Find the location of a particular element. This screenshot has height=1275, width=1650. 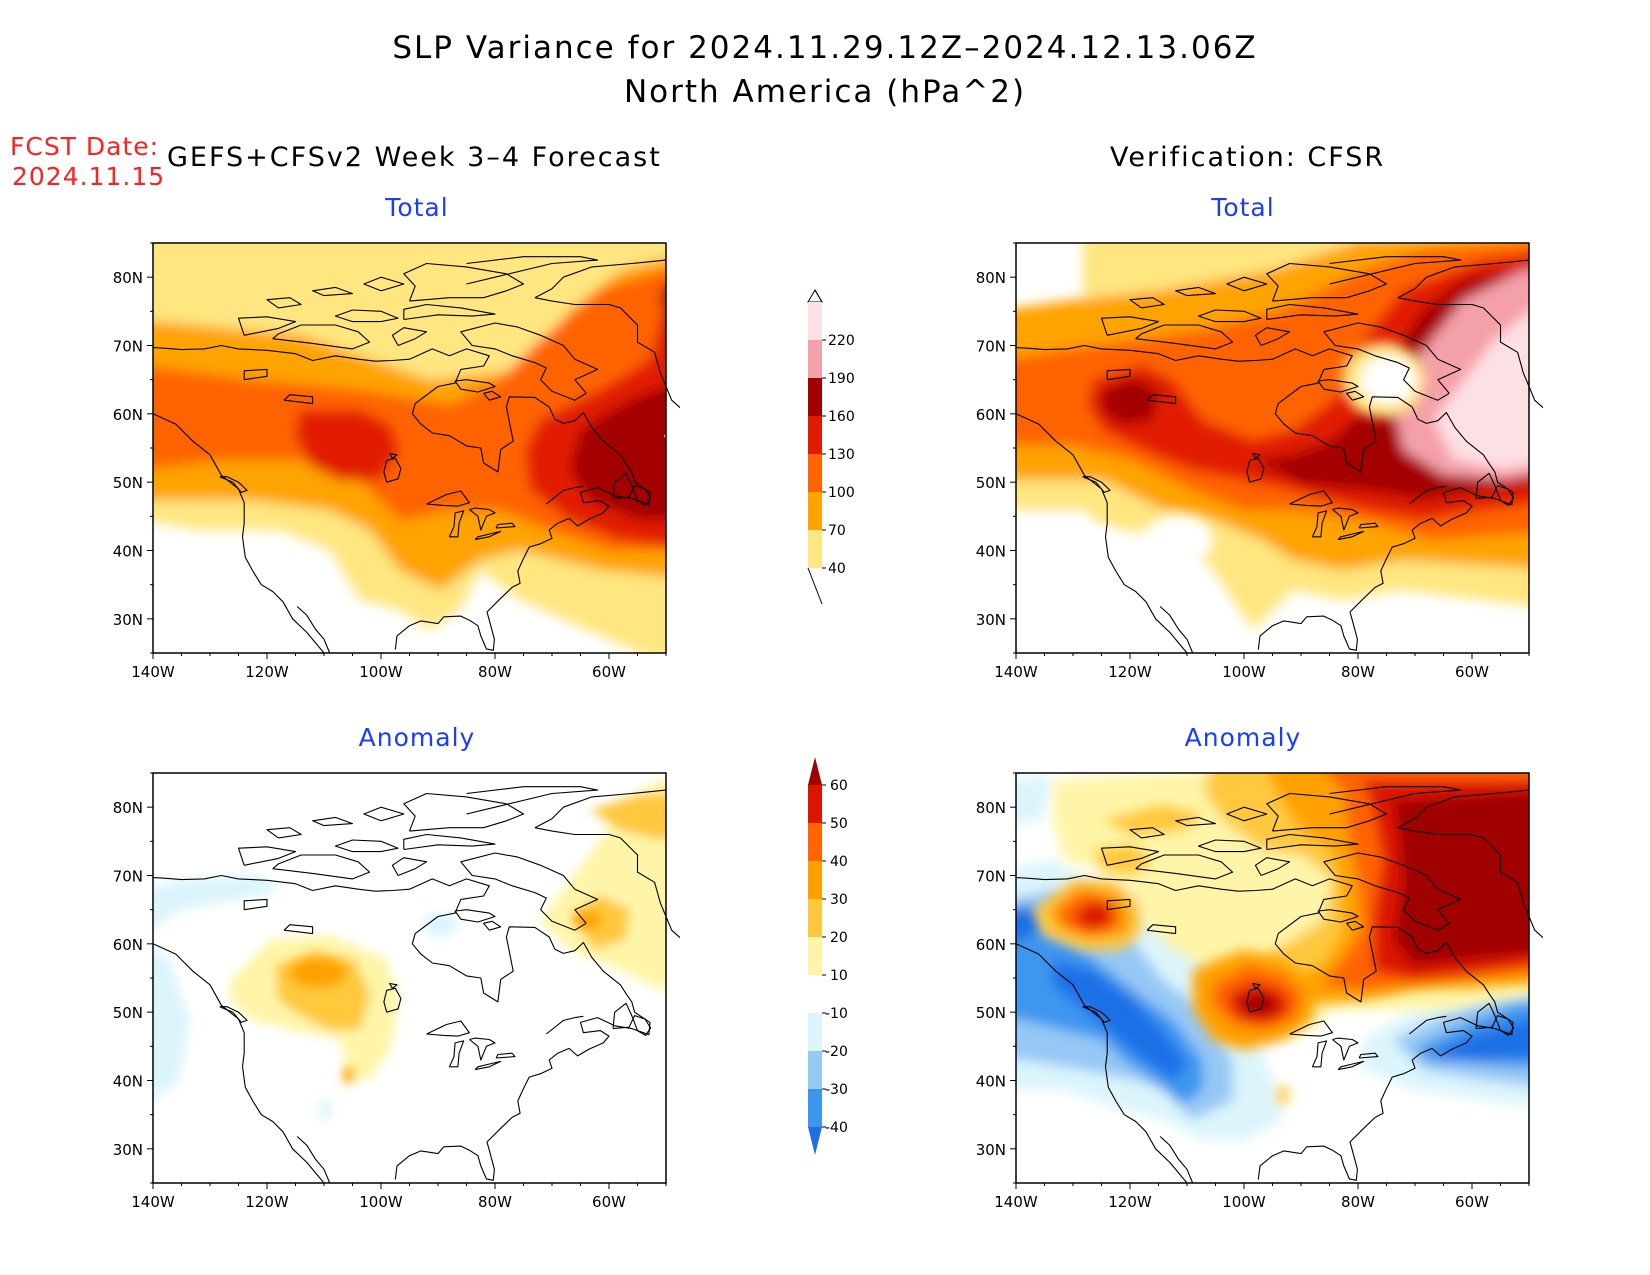

colorbar-level-label: -20 is located at coordinates (836, 1052).